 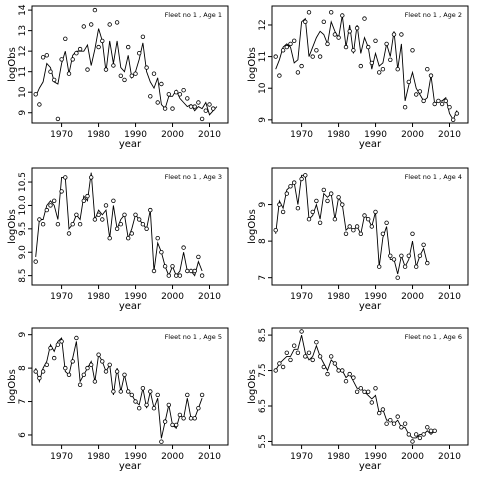 What do you see at coordinates (23, 205) in the screenshot?
I see `y-tick-label: 10.0` at bounding box center [23, 205].